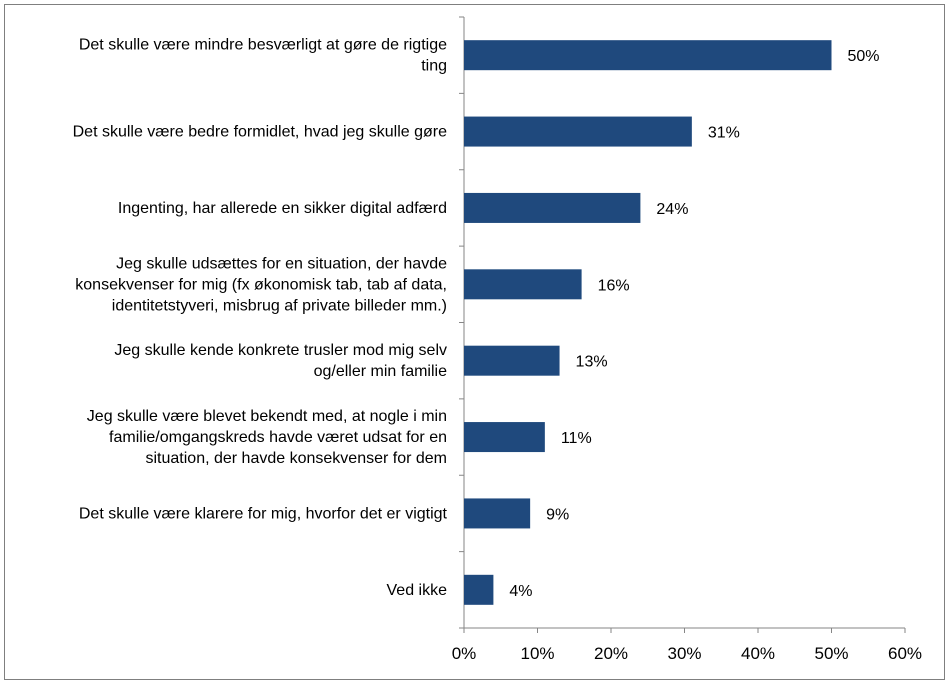  What do you see at coordinates (417, 590) in the screenshot?
I see `category-label: Ved ikke` at bounding box center [417, 590].